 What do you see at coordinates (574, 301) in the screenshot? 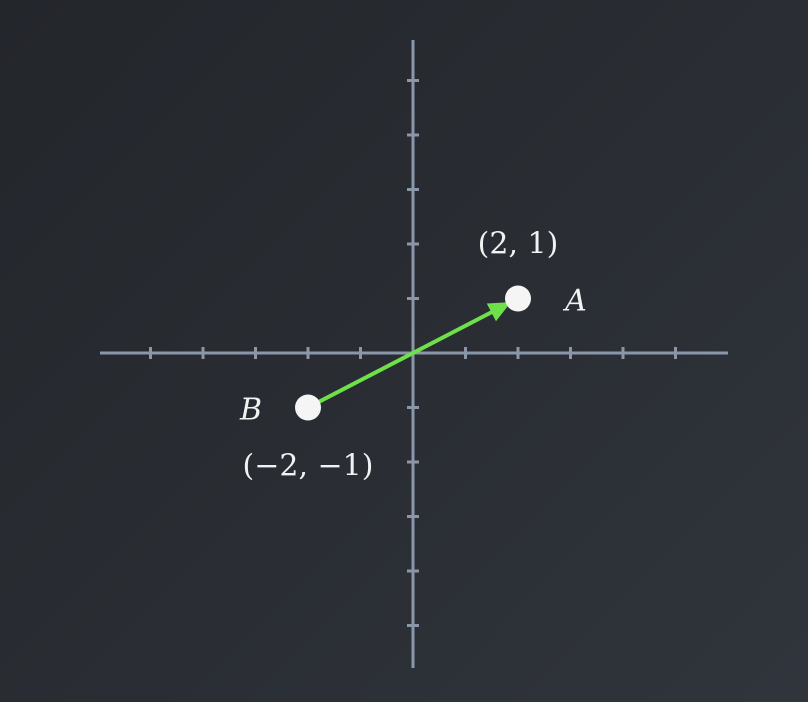
I see `point-a-name-label: A` at bounding box center [574, 301].